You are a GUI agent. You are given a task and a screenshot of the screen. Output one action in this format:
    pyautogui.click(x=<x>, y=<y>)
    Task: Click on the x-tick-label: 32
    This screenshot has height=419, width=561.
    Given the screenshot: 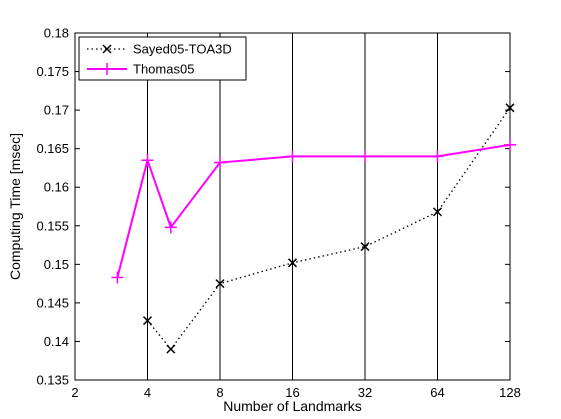 What is the action you would take?
    pyautogui.click(x=365, y=392)
    